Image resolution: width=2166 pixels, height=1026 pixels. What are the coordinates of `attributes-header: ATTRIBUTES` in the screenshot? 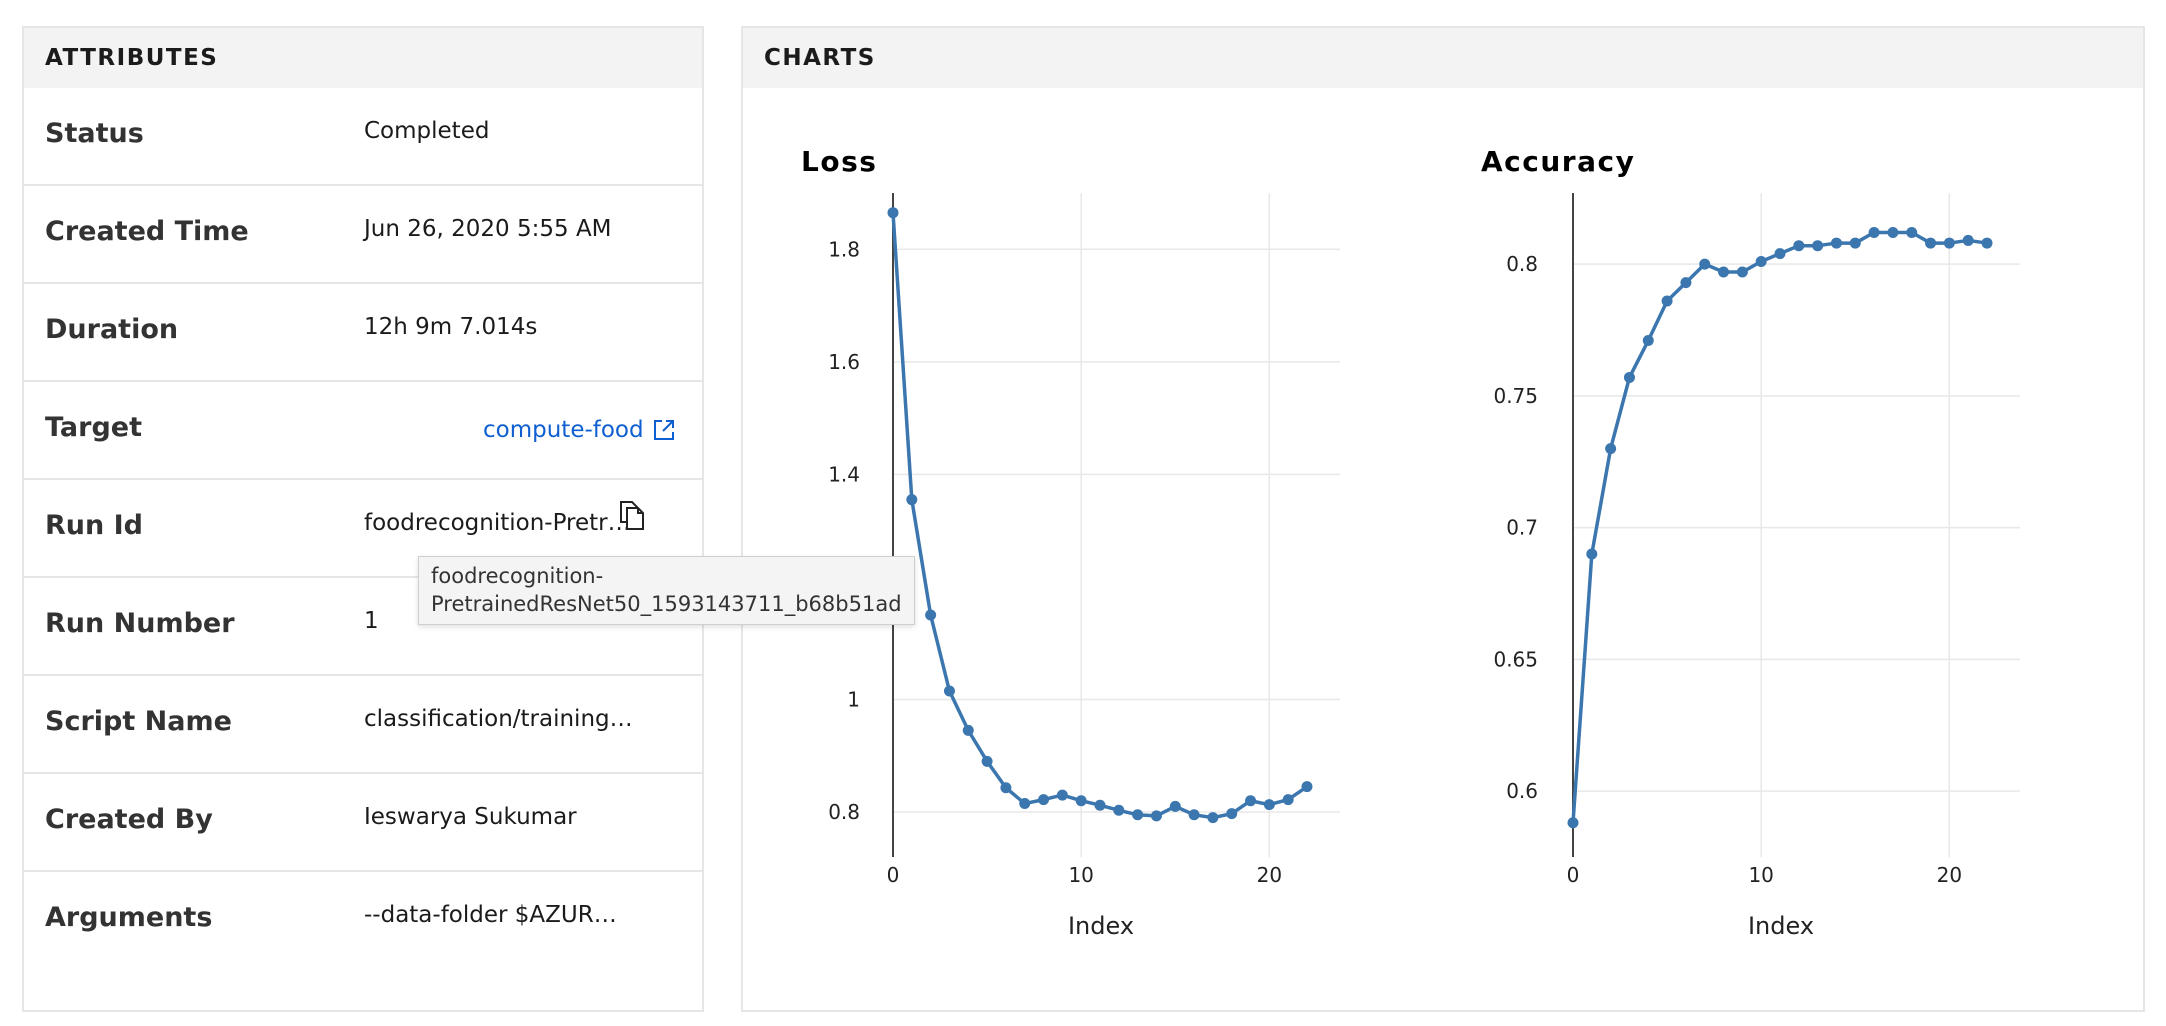 It's located at (363, 58).